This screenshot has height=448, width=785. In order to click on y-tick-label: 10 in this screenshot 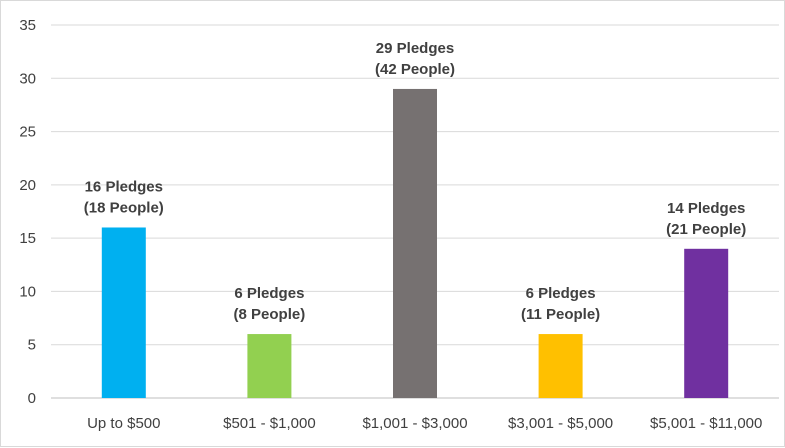, I will do `click(27, 291)`.